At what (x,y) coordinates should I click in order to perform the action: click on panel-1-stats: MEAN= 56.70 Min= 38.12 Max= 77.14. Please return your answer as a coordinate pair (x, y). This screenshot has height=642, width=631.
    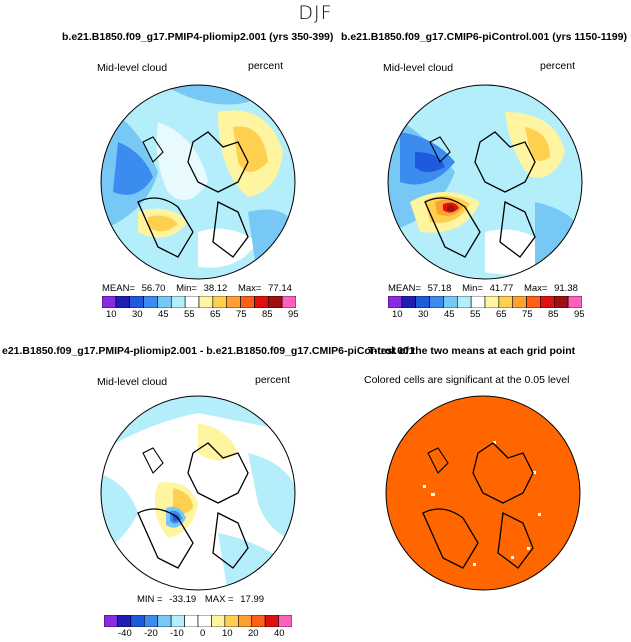
    Looking at the image, I should click on (197, 288).